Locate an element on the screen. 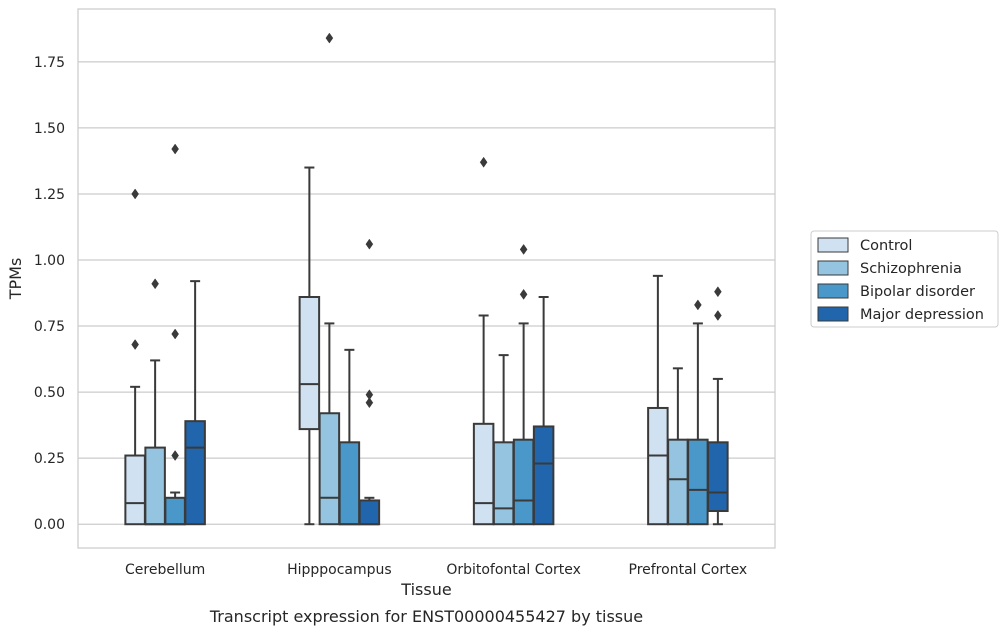 The width and height of the screenshot is (1007, 634). x-tick-label: Hipppocampus is located at coordinates (339, 570).